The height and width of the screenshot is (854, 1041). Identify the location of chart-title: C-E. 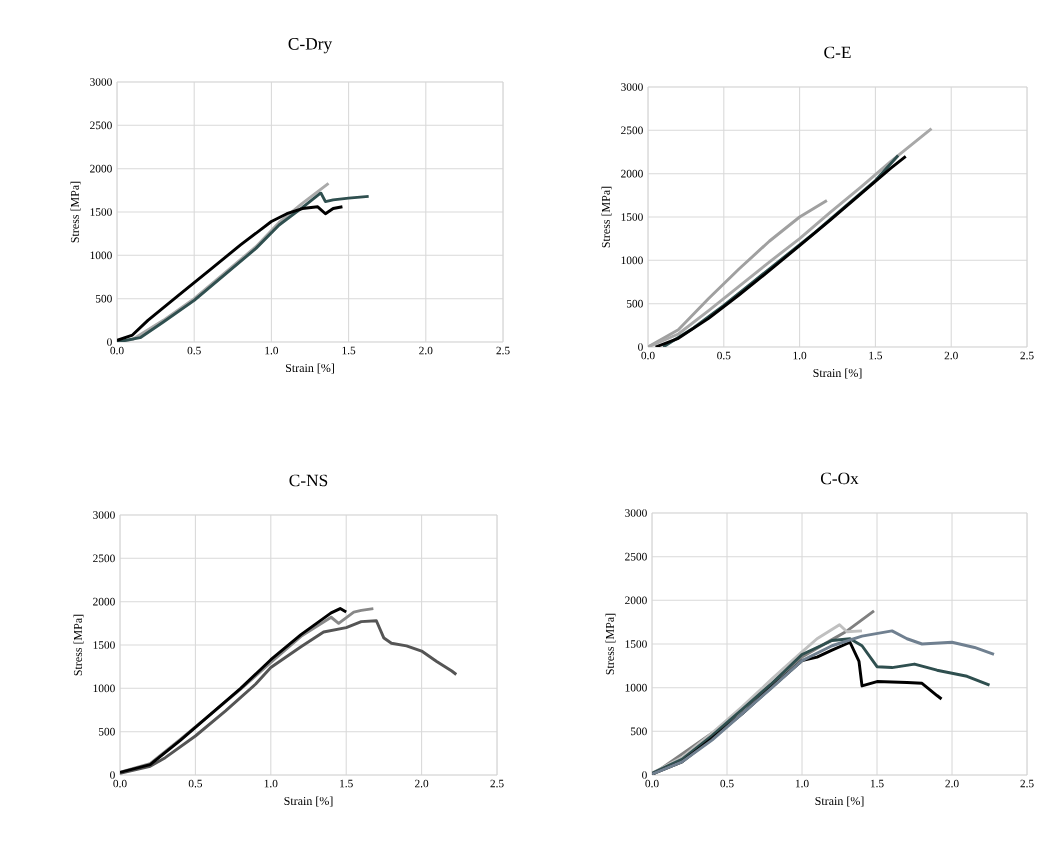
(837, 52).